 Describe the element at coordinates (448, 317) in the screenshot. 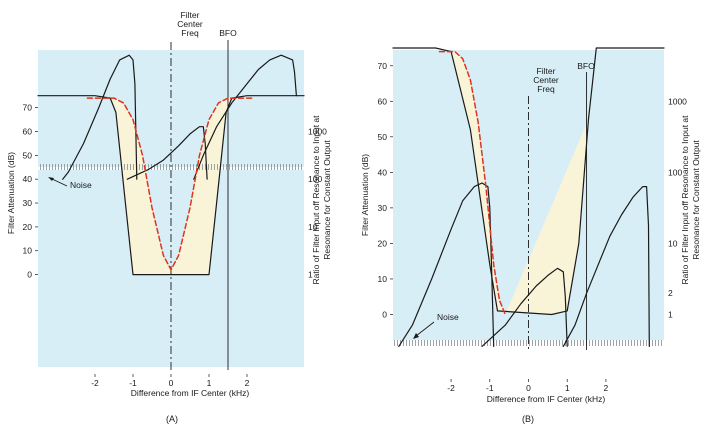

I see `panel-b-noise-label: Noise` at that location.